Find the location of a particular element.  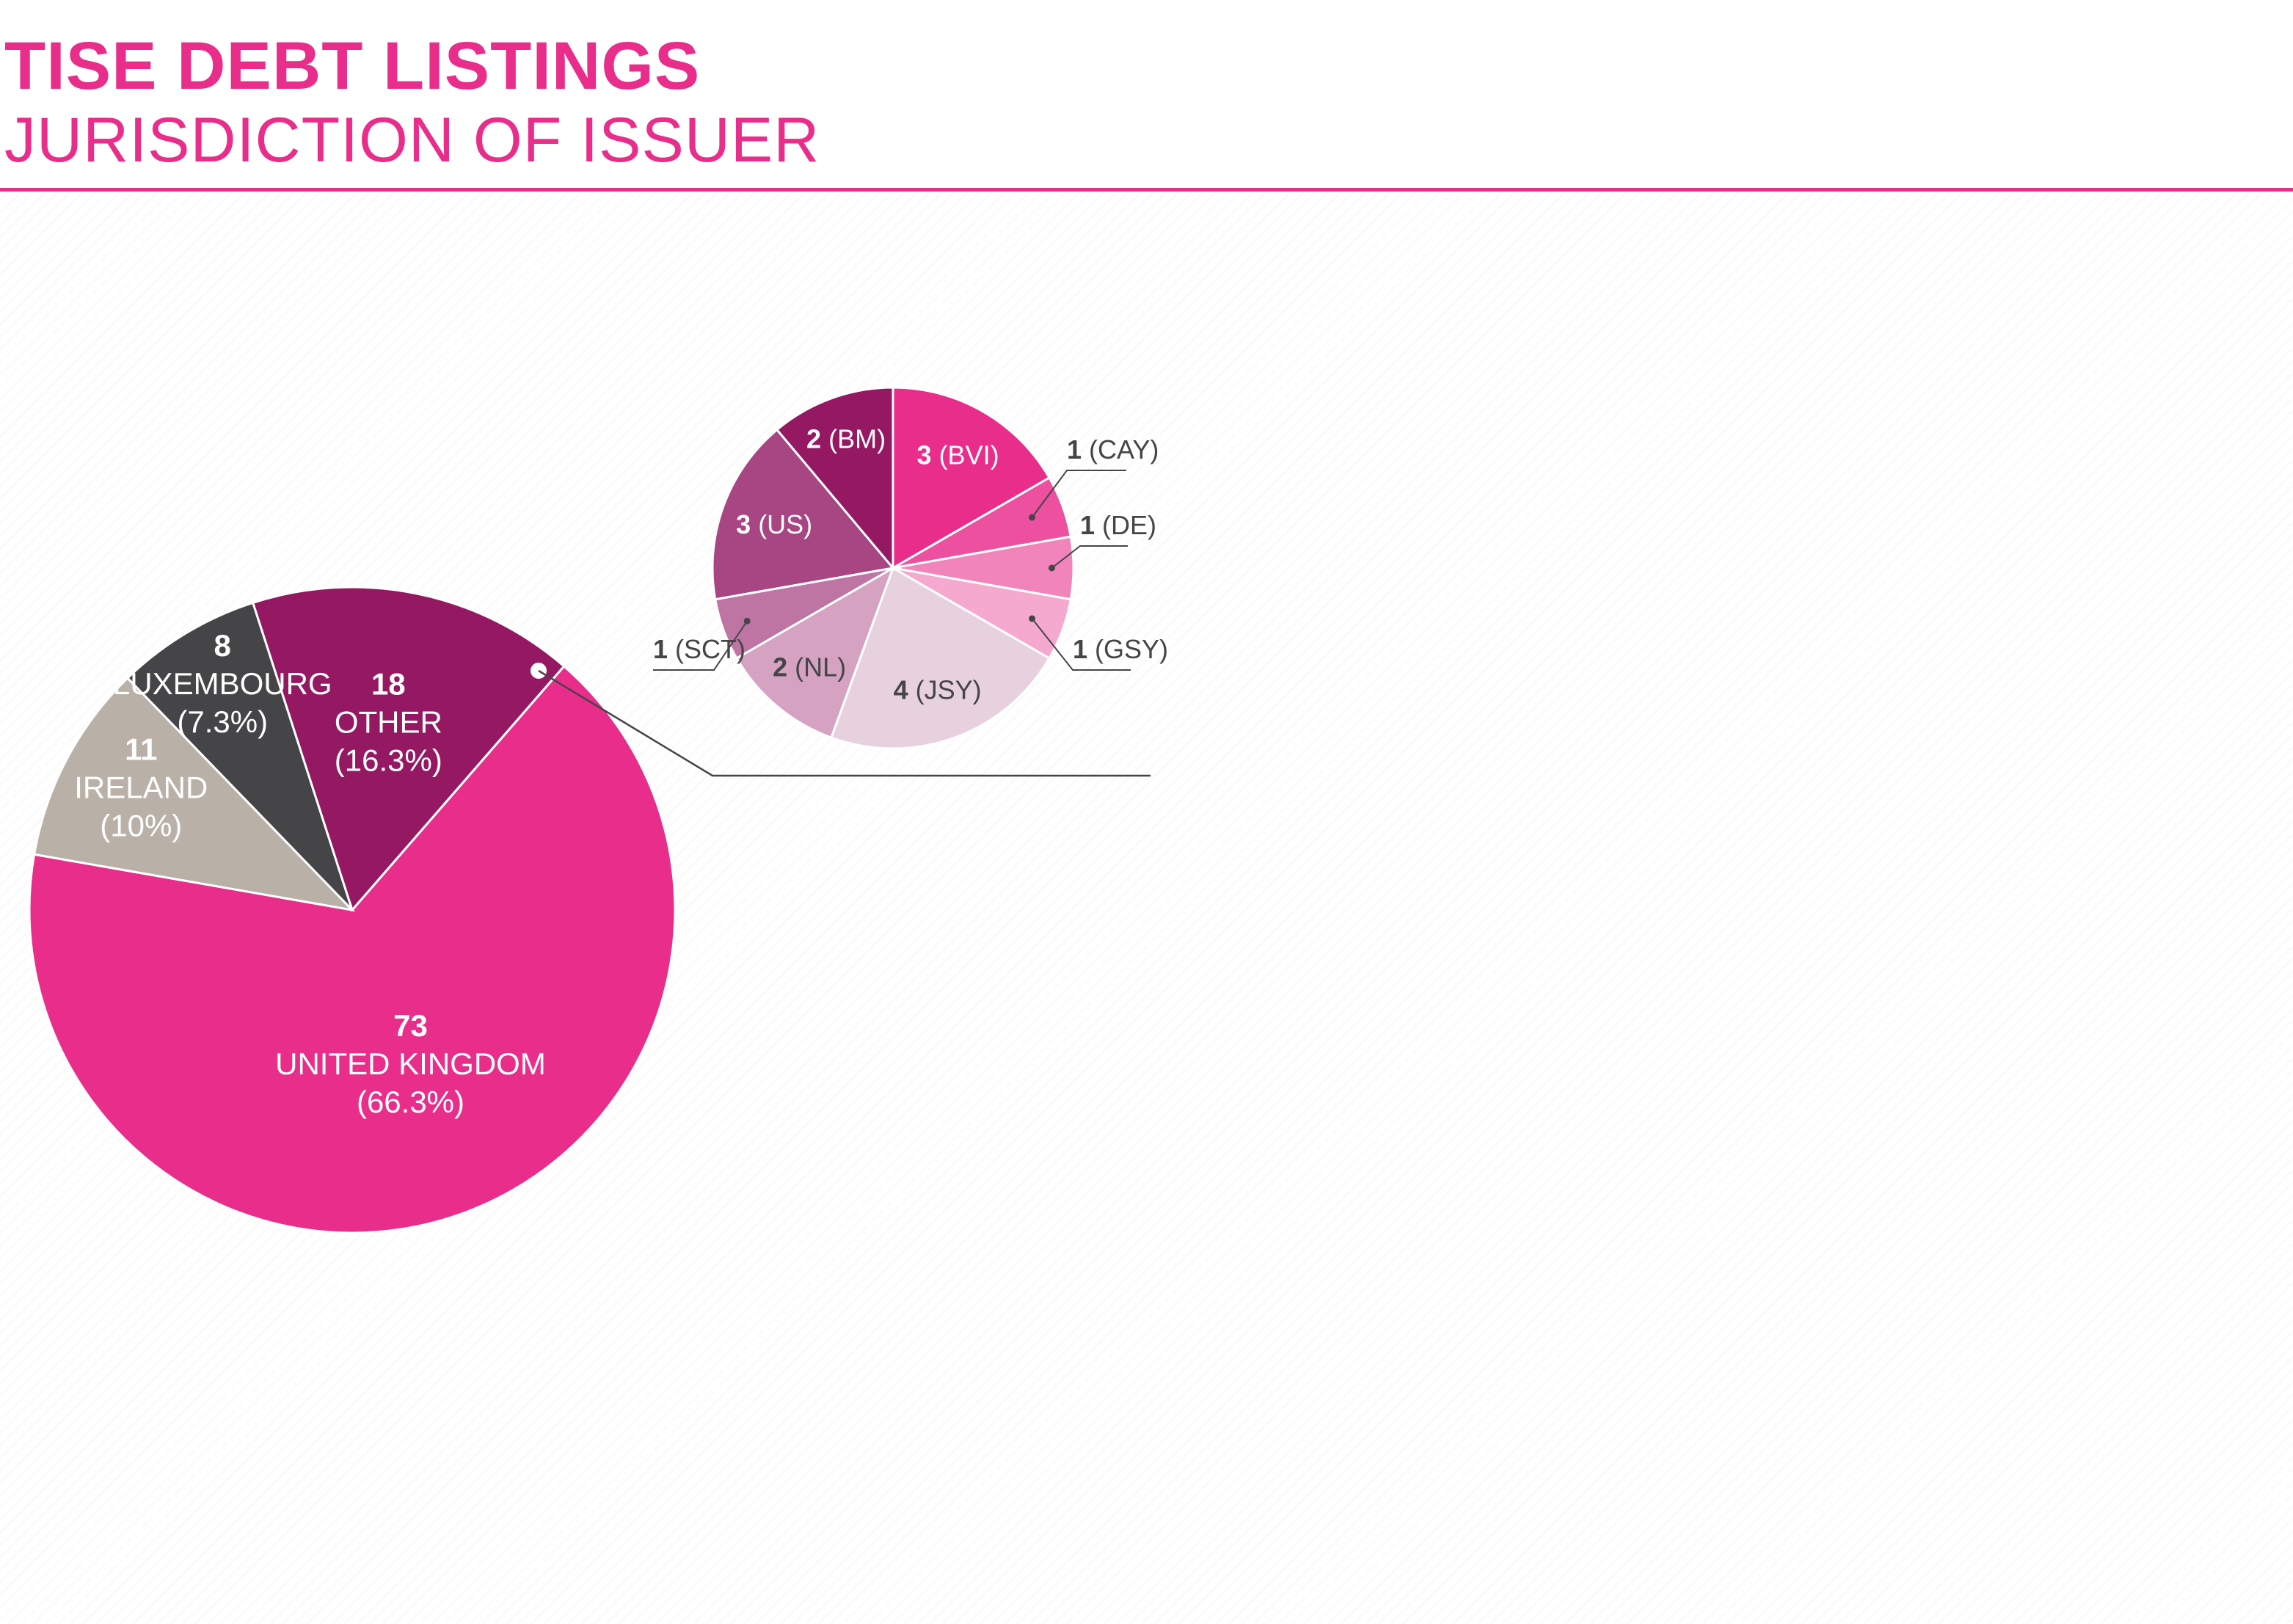

other-count-cay: 1 is located at coordinates (1074, 449).